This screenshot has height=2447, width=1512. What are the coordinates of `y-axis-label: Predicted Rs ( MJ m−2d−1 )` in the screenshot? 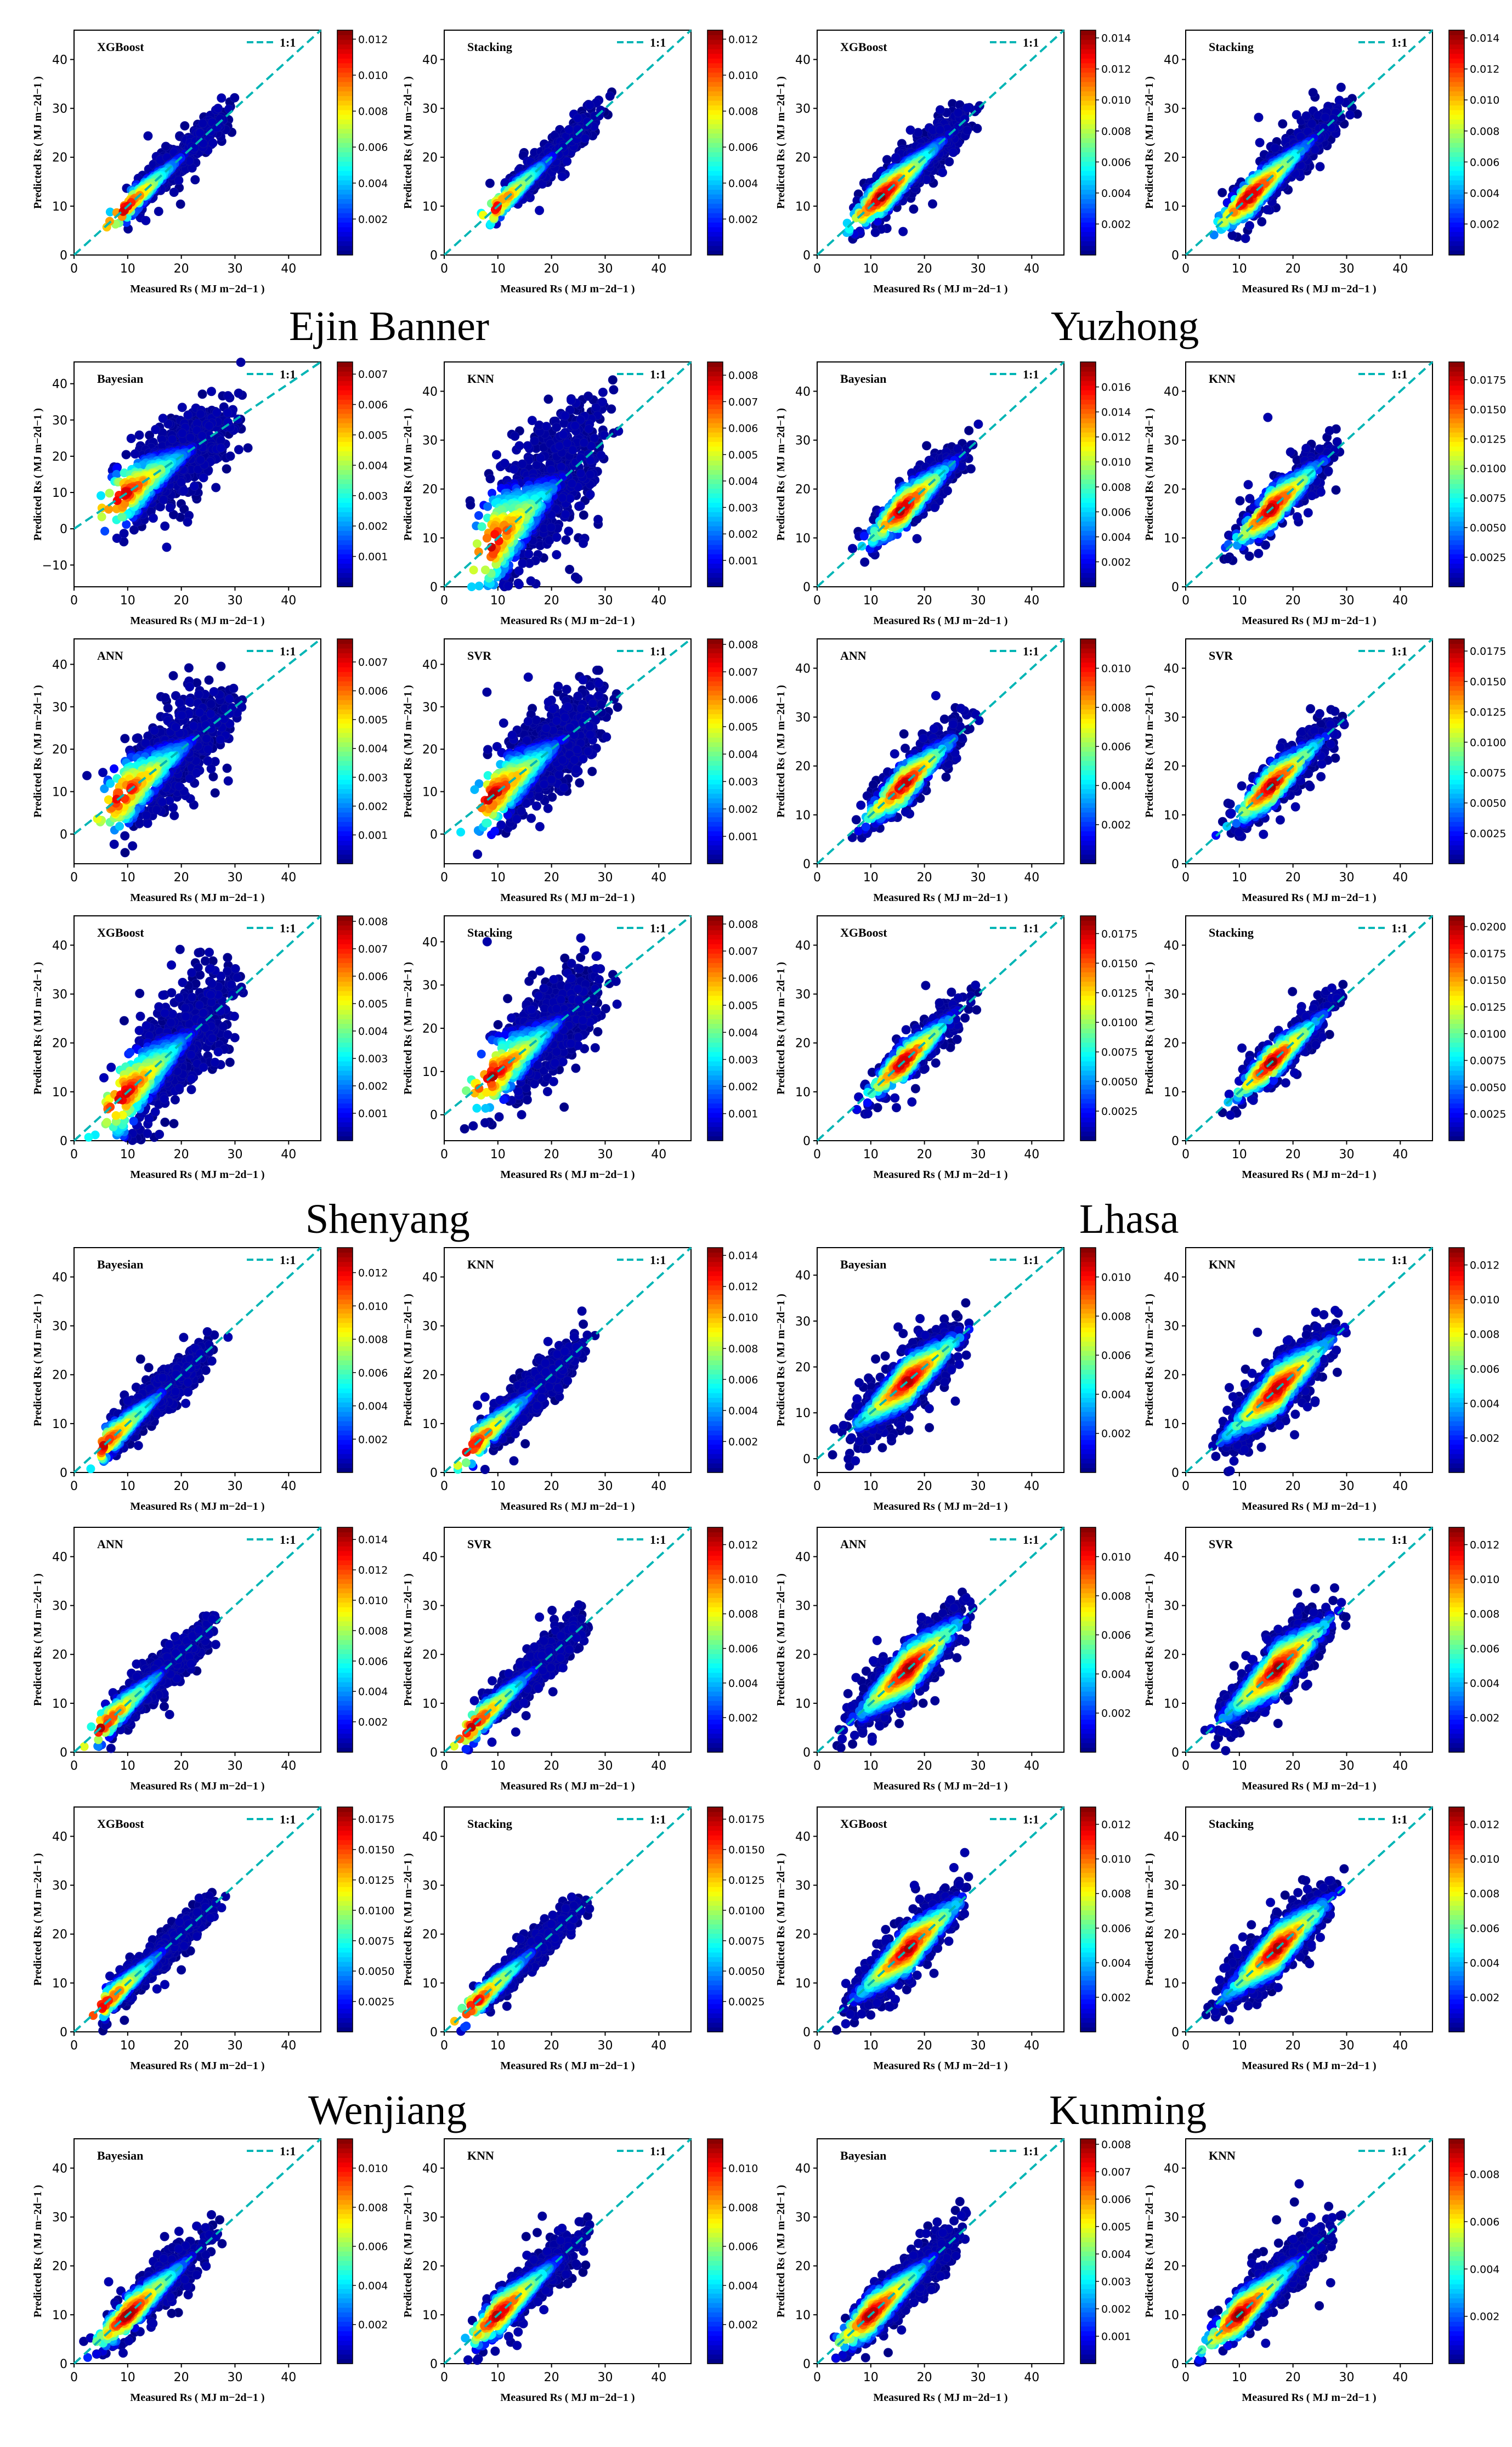 It's located at (408, 142).